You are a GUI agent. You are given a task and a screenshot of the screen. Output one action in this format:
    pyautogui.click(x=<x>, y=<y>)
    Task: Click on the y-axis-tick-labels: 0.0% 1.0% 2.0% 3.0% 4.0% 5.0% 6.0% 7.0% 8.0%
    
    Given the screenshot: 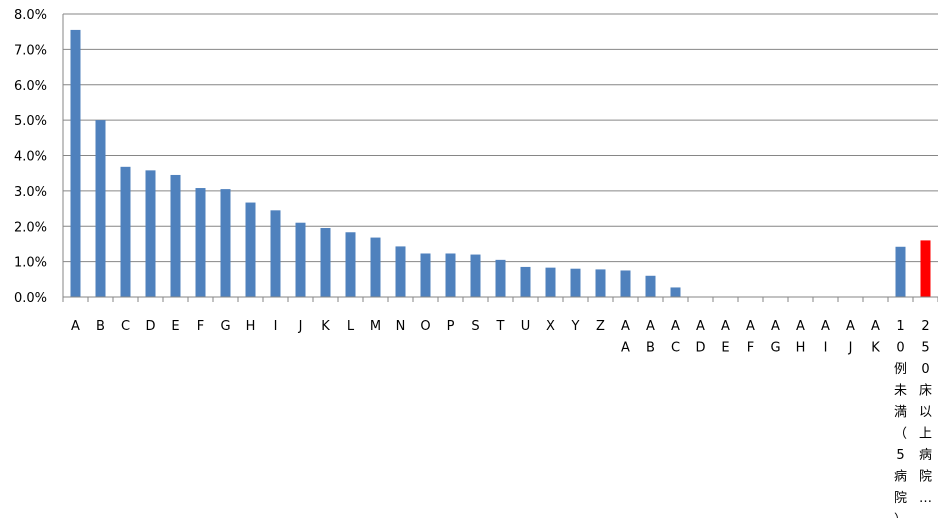 What is the action you would take?
    pyautogui.click(x=30, y=157)
    